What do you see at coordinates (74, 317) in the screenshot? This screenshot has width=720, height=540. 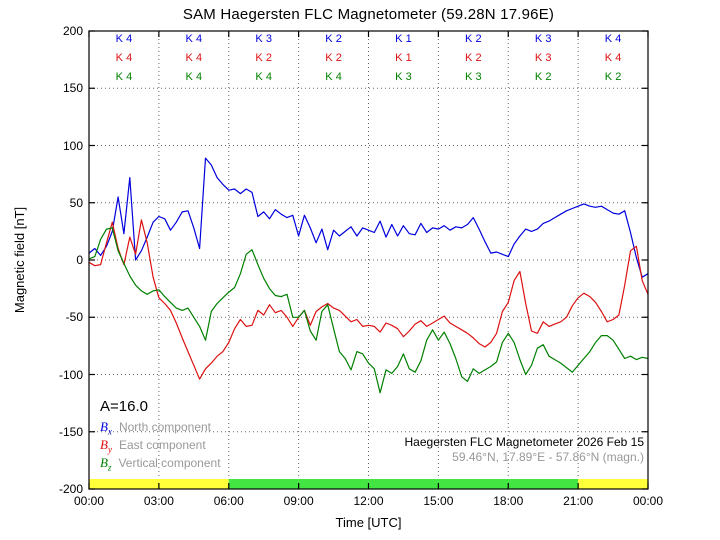 I see `y-tick-label: -50` at bounding box center [74, 317].